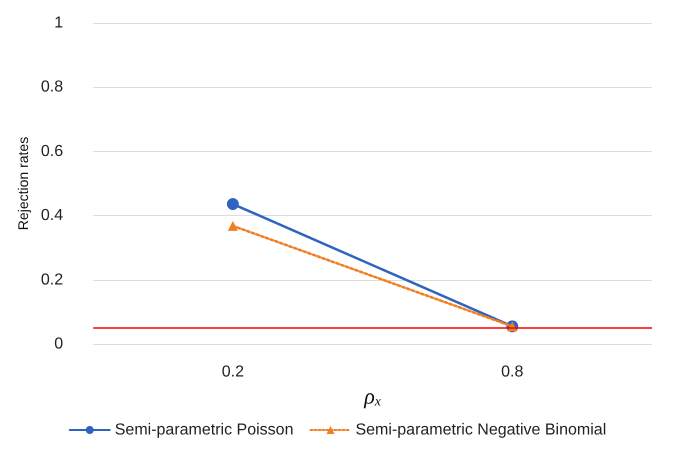 The image size is (675, 455). I want to click on legend-label: Semi-parametric Poisson, so click(204, 430).